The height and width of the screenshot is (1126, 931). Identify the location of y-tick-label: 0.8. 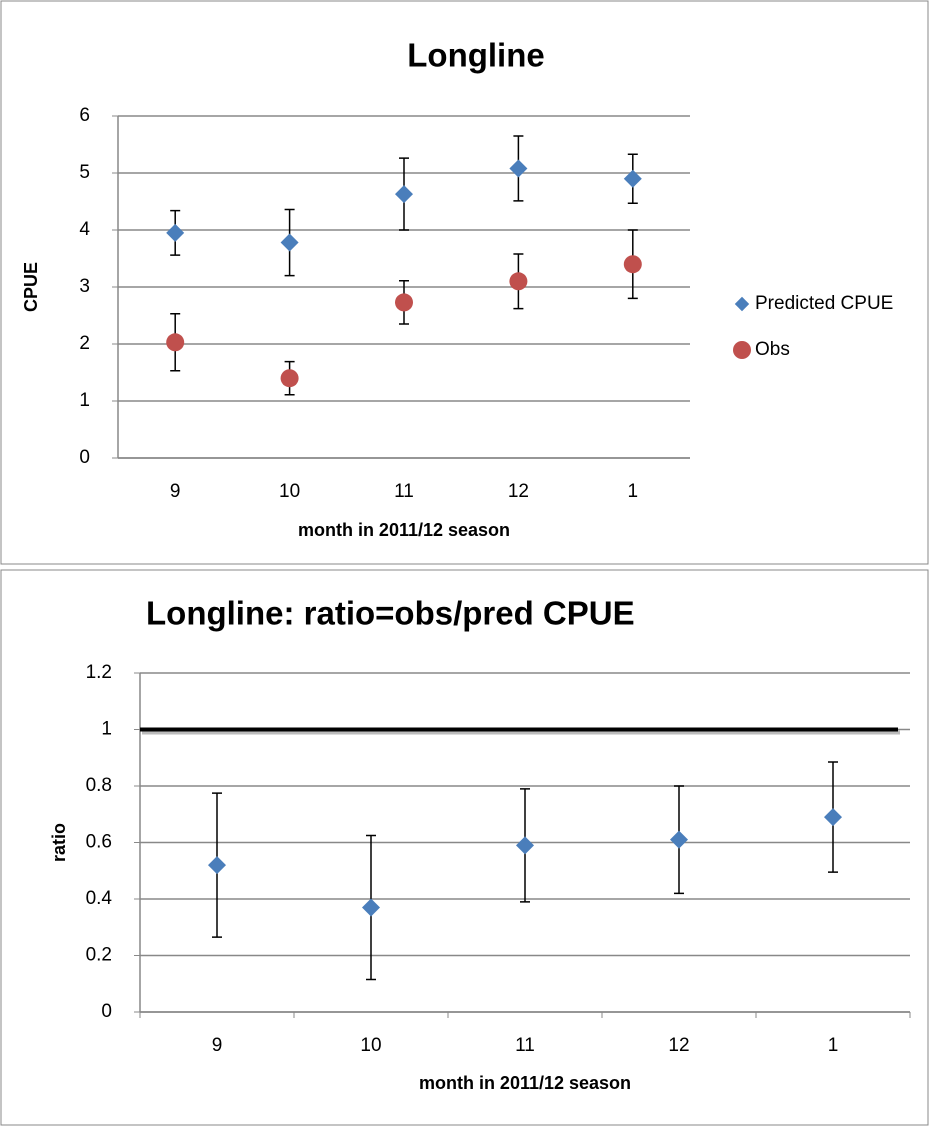
(99, 785).